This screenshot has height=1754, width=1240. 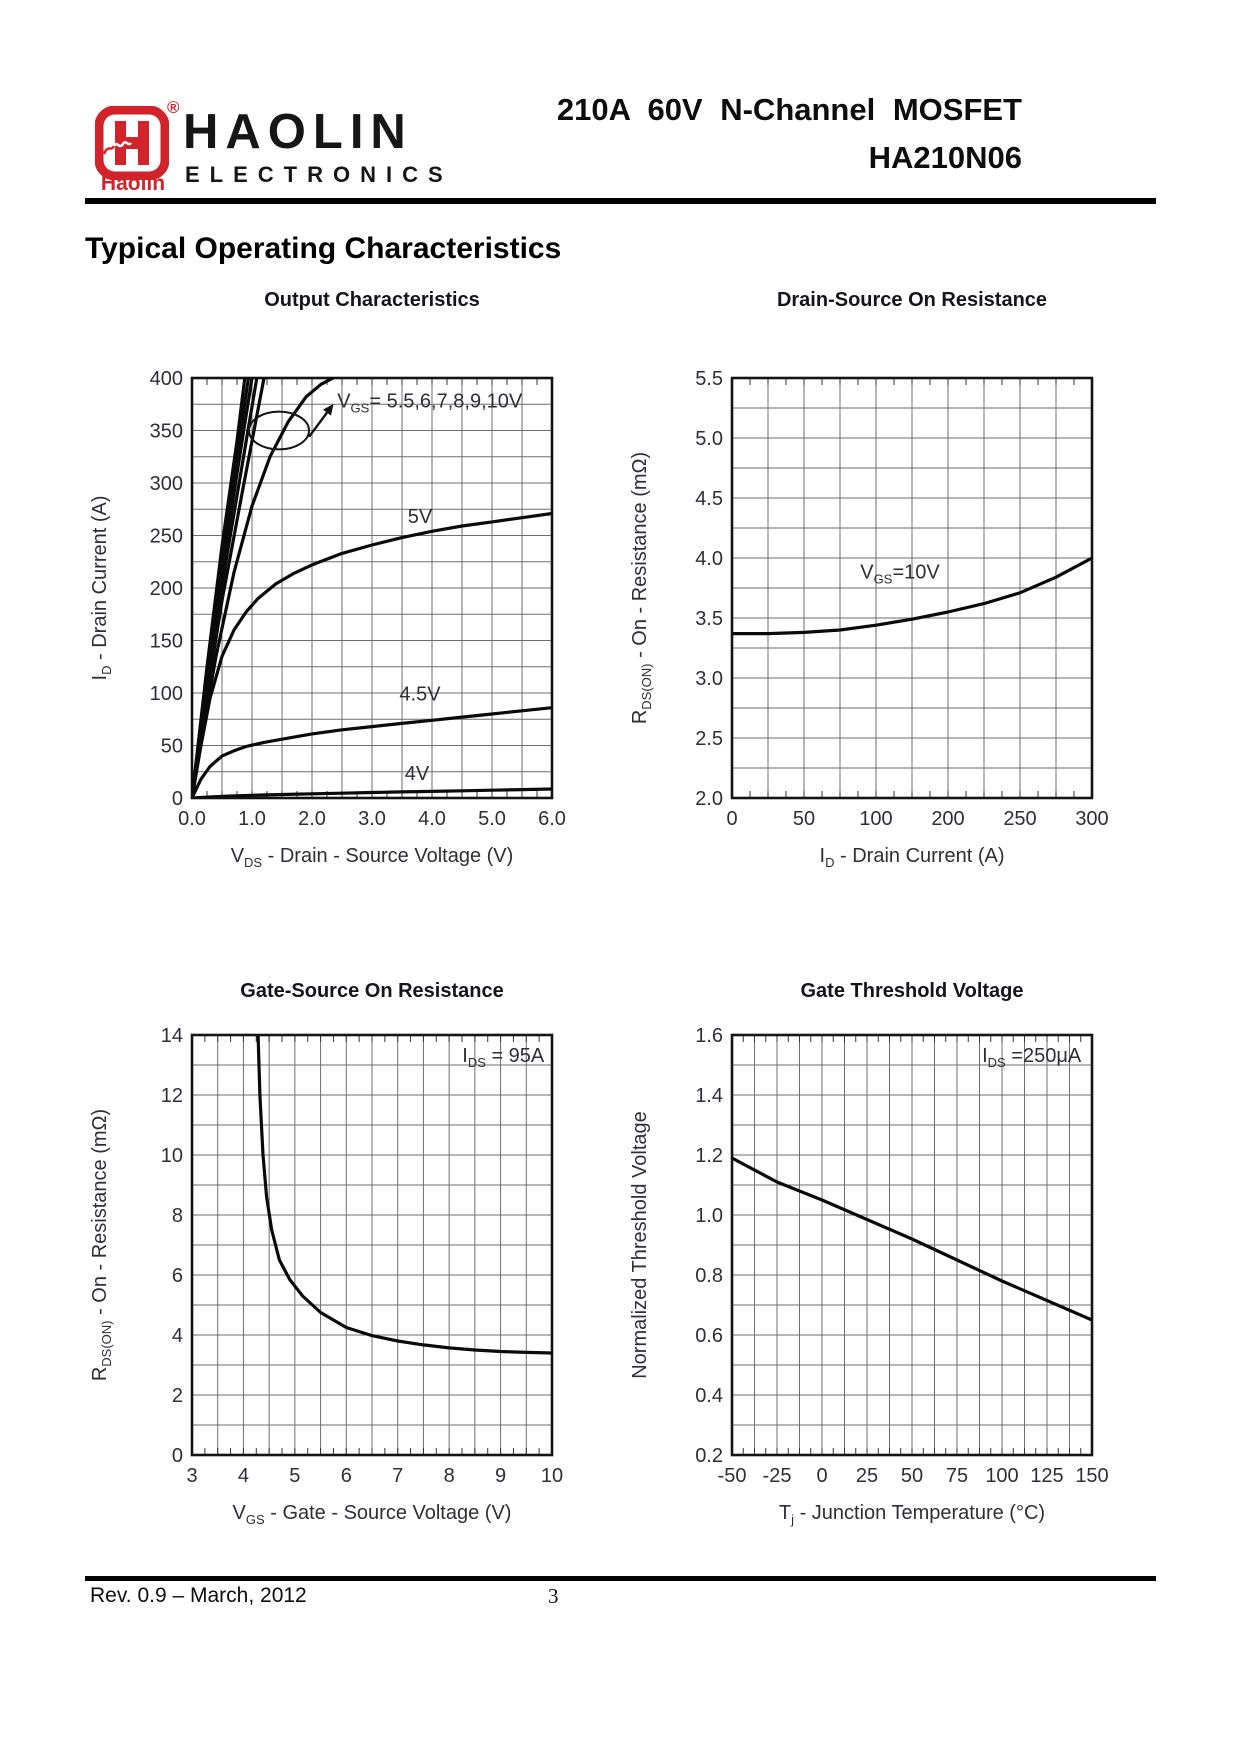 What do you see at coordinates (1032, 1057) in the screenshot?
I see `svg-text: IDS =250μA` at bounding box center [1032, 1057].